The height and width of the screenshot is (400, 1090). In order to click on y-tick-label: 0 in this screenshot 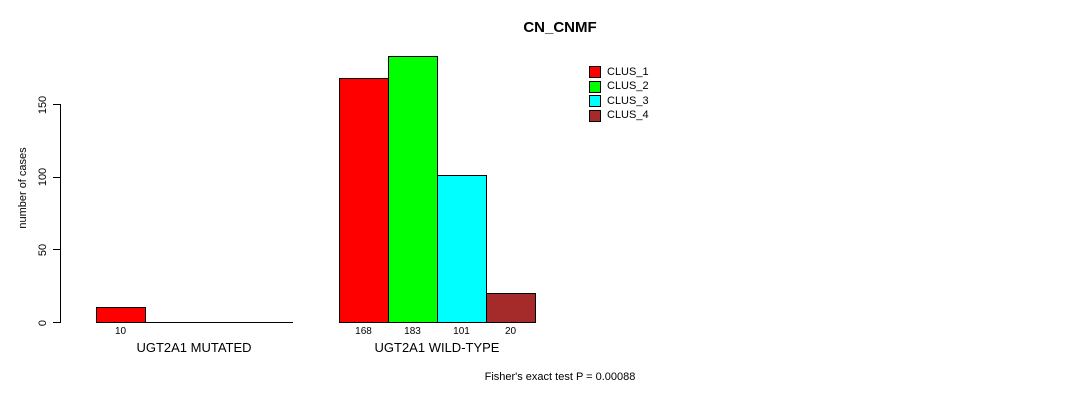, I will do `click(43, 322)`.